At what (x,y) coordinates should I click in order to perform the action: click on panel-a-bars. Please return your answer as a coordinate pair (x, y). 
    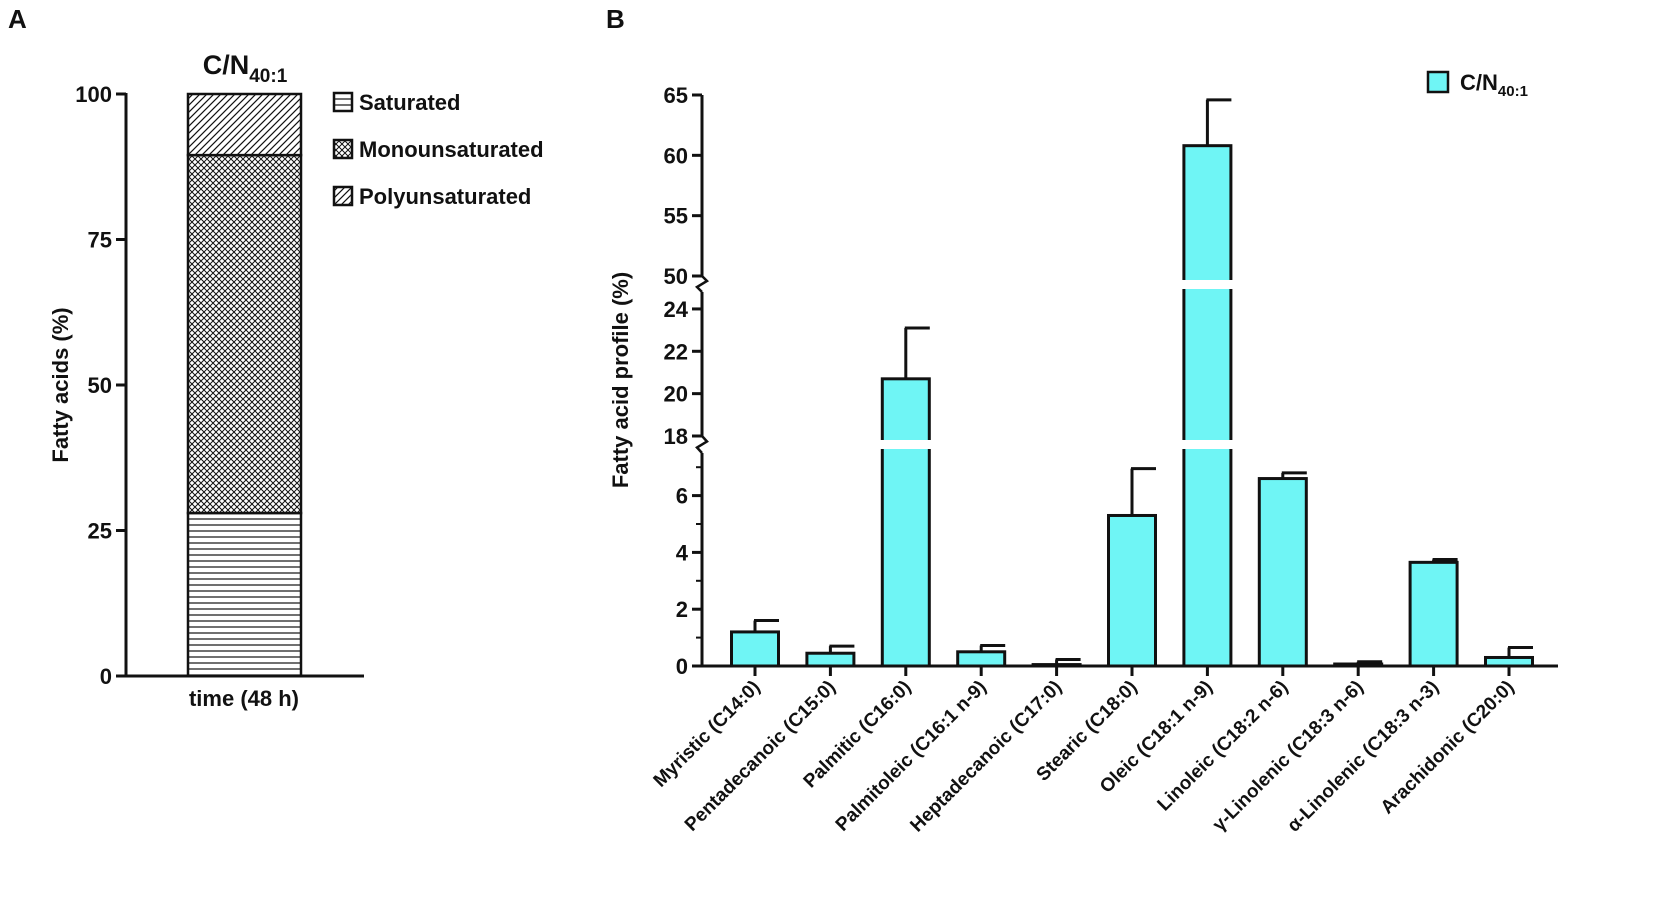
    Looking at the image, I should click on (244, 385).